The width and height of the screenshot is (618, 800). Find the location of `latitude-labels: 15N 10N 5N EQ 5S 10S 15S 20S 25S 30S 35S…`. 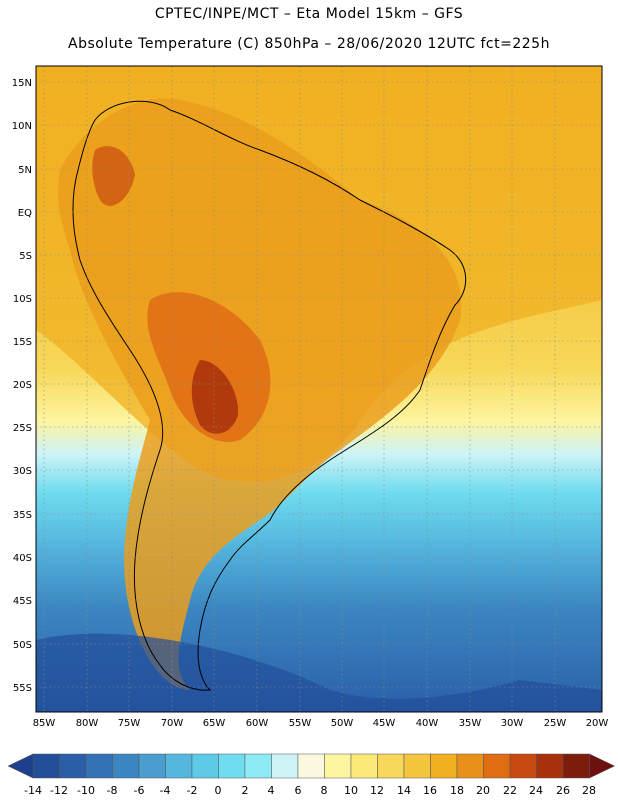

latitude-labels: 15N 10N 5N EQ 5S 10S 15S 20S 25S 30S 35S… is located at coordinates (22, 386).